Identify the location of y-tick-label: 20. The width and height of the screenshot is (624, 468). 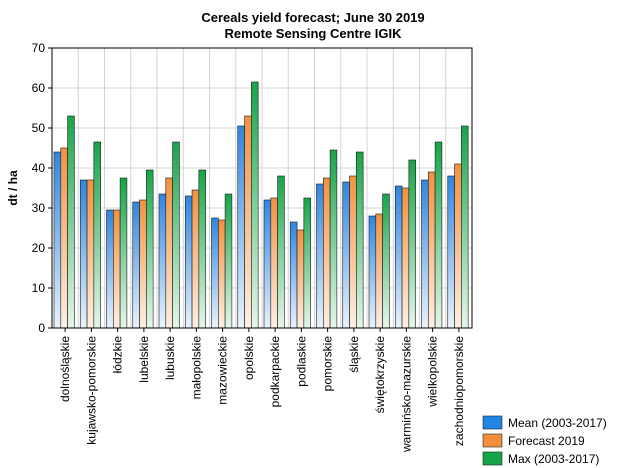
(39, 248).